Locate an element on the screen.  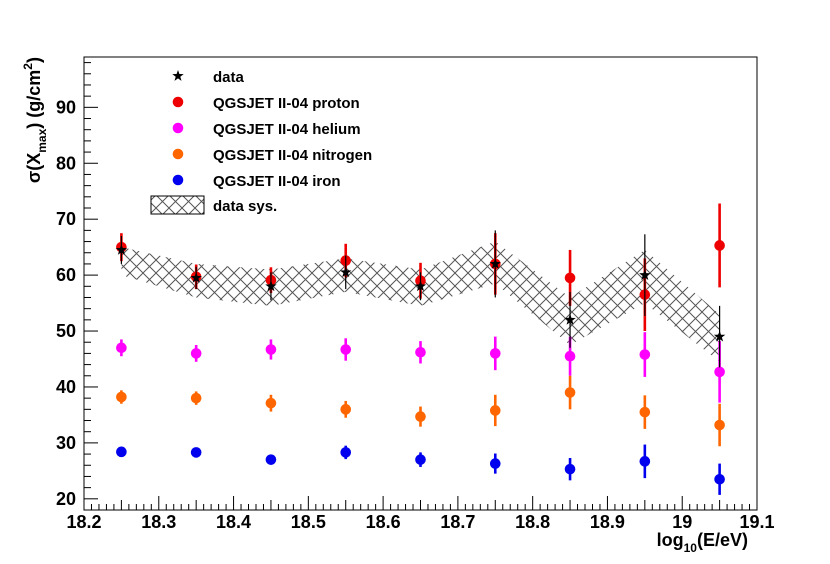
x-tick-label: 18.2 is located at coordinates (83, 522).